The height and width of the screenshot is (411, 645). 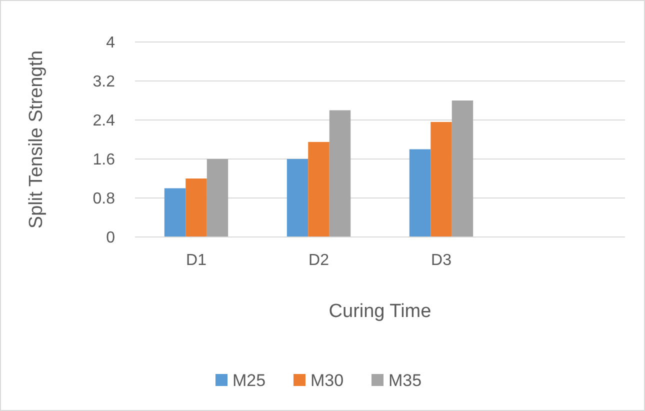 What do you see at coordinates (196, 260) in the screenshot?
I see `x-tick-label: D1` at bounding box center [196, 260].